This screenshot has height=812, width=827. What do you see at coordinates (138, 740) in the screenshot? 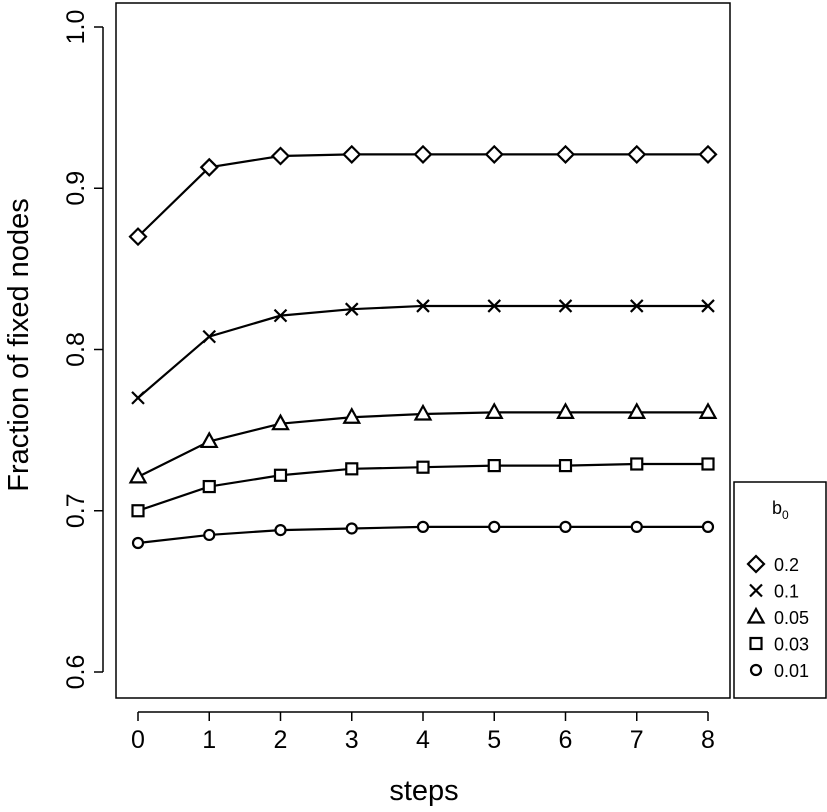
I see `x-tick-label: 0` at bounding box center [138, 740].